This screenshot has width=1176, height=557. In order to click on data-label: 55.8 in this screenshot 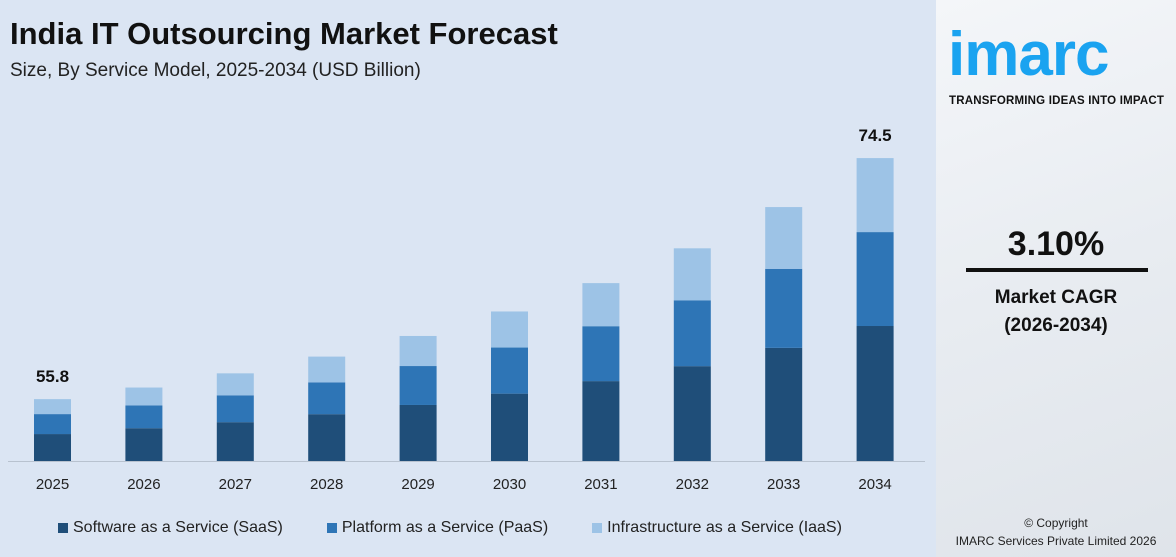, I will do `click(52, 376)`.